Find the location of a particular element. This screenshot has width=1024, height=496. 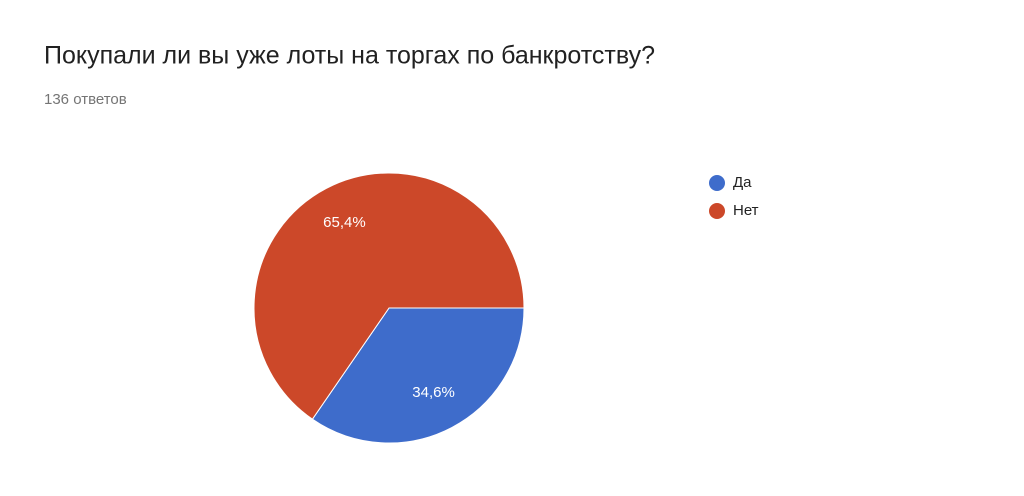

chart-subtitle: 136 ответов is located at coordinates (85, 99).